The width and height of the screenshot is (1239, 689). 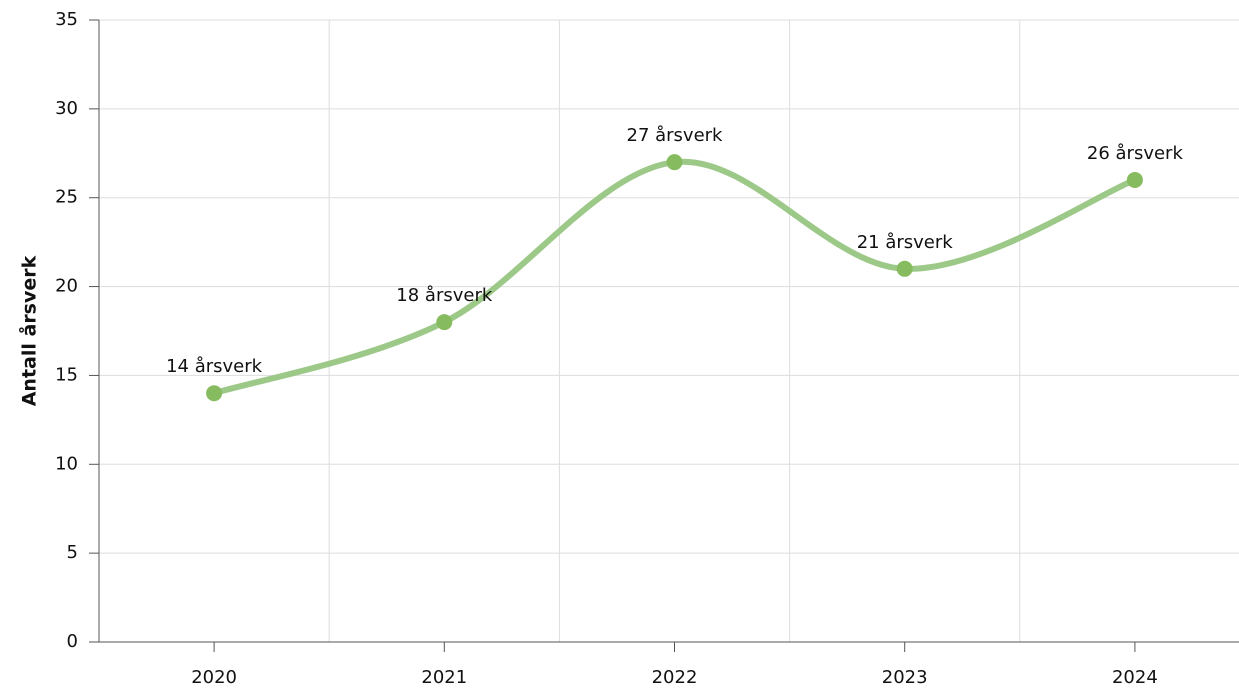 I want to click on data-label: 26 årsverk, so click(x=1135, y=153).